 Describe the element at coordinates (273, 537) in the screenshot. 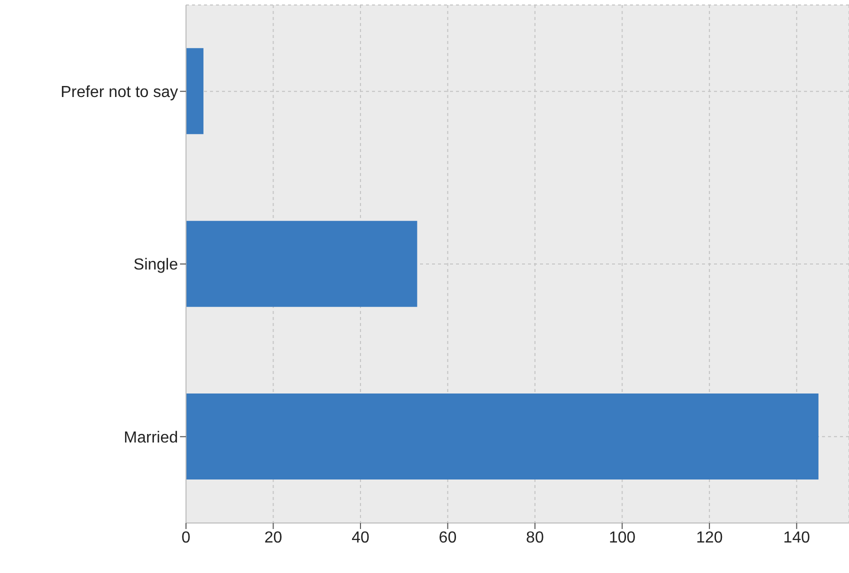

I see `x-tick-label: 20` at that location.